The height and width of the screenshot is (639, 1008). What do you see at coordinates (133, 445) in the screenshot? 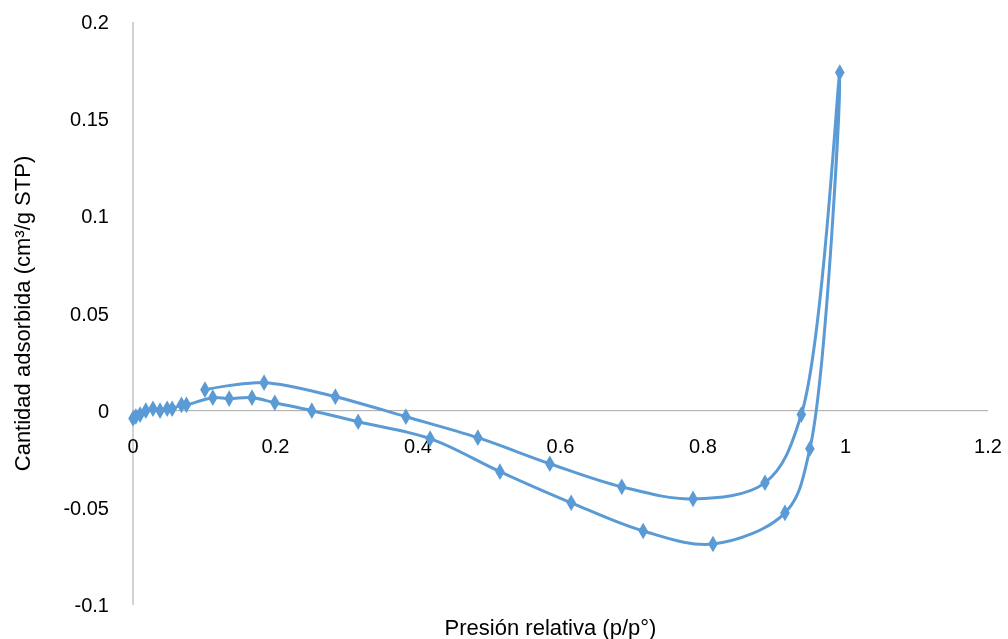
I see `x-tick-label: 0` at bounding box center [133, 445].